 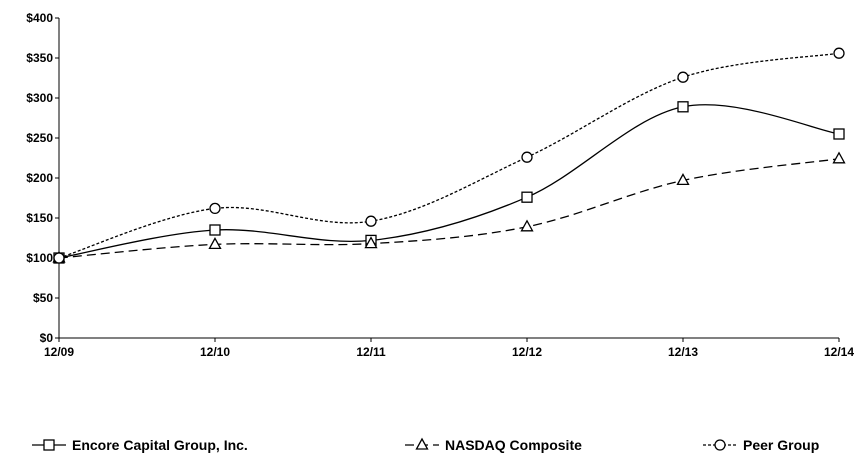 I want to click on y-tick-label: $350, so click(x=39, y=58).